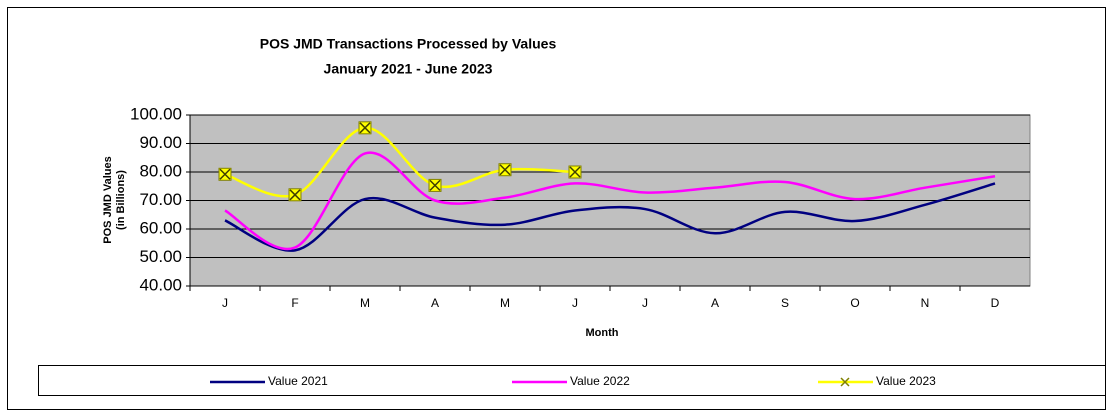 This screenshot has height=411, width=1106. What do you see at coordinates (906, 381) in the screenshot?
I see `legend-label: Value 2023` at bounding box center [906, 381].